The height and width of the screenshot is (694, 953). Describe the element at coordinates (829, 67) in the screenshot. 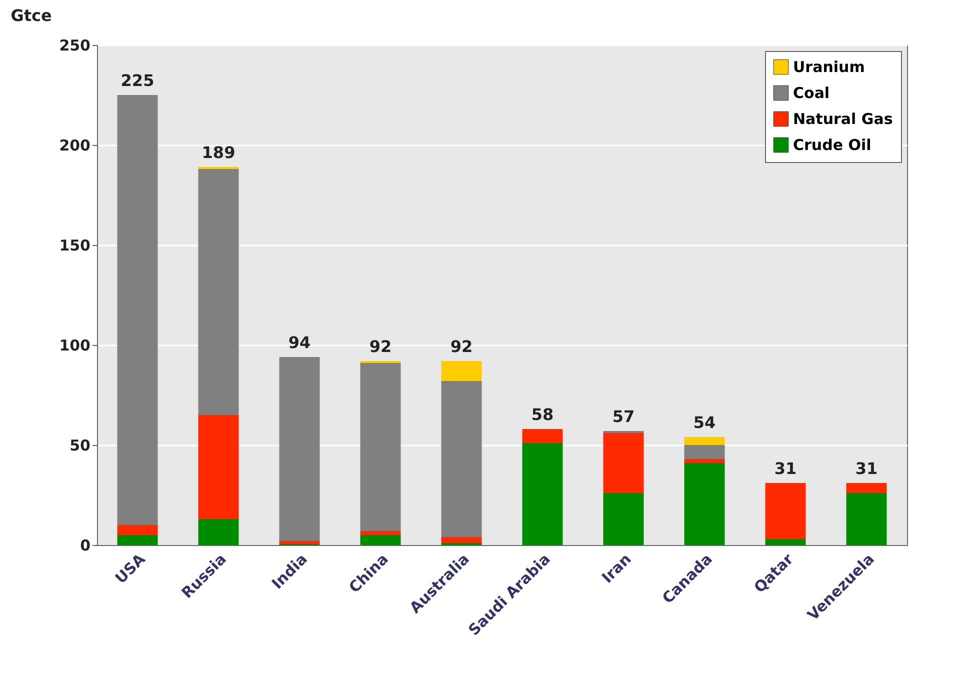

I see `legend-label: Uranium` at that location.